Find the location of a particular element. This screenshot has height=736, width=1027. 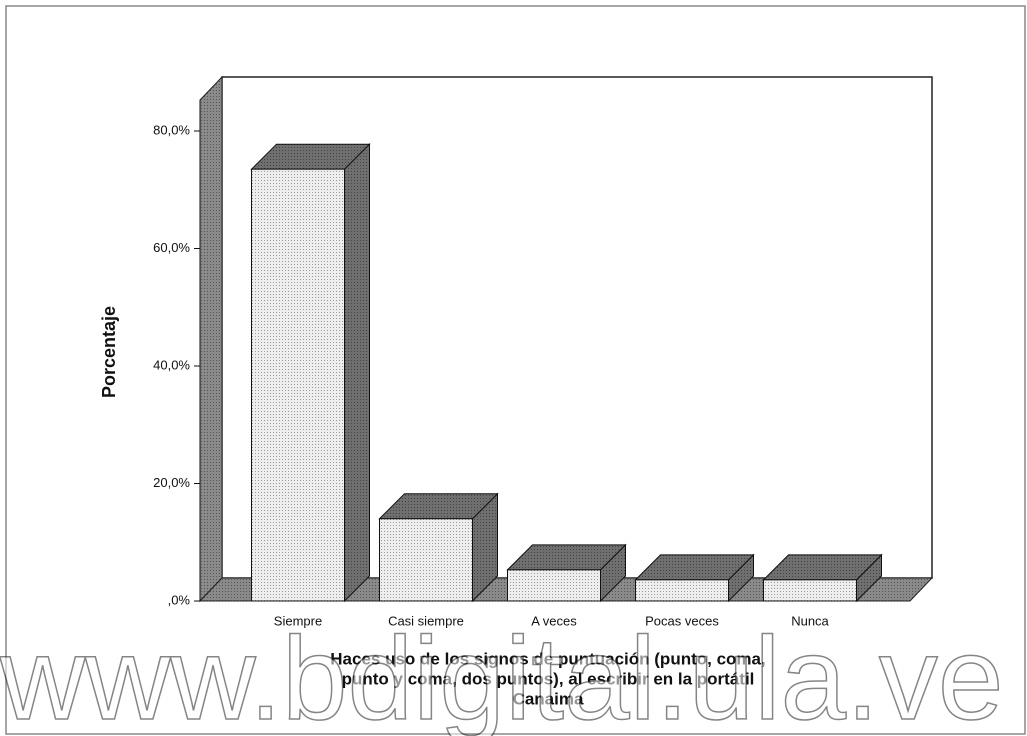

x-tick-label: Siempre is located at coordinates (298, 620).